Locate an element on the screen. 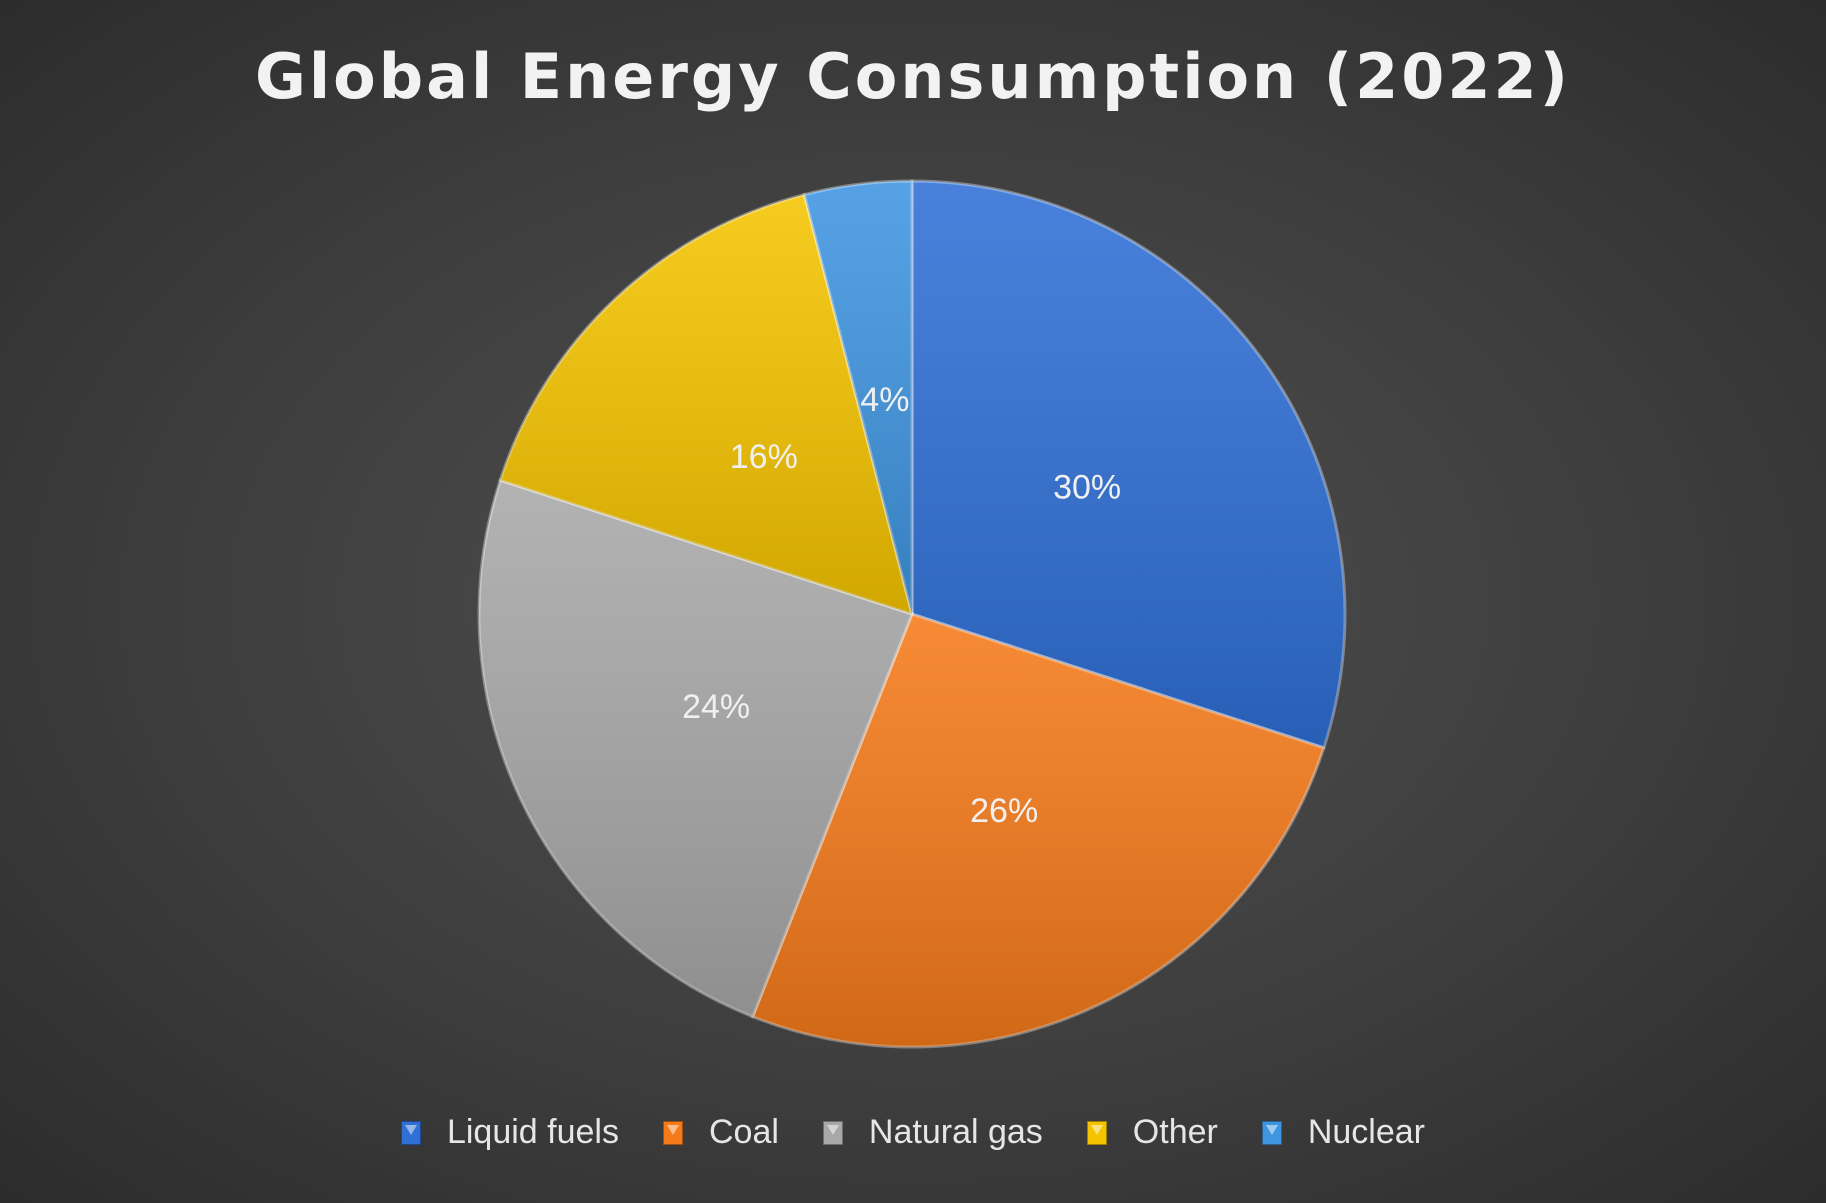 The width and height of the screenshot is (1826, 1203). legend-item-coal: Coal is located at coordinates (720, 1132).